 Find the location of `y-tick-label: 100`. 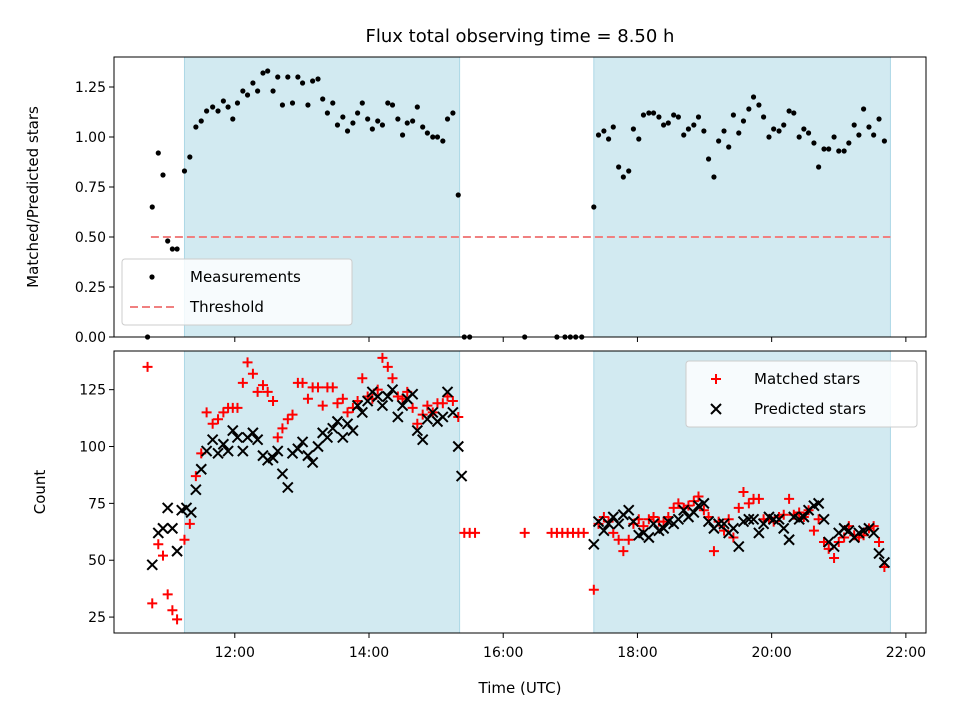

y-tick-label: 100 is located at coordinates (92, 448).